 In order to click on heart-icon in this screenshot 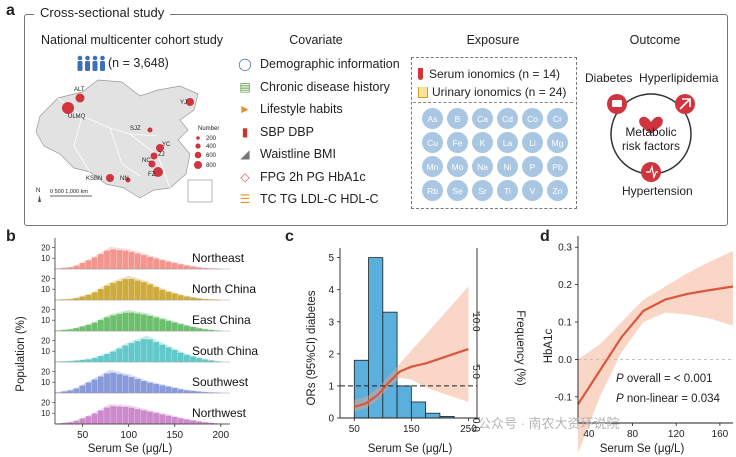, I will do `click(651, 125)`.